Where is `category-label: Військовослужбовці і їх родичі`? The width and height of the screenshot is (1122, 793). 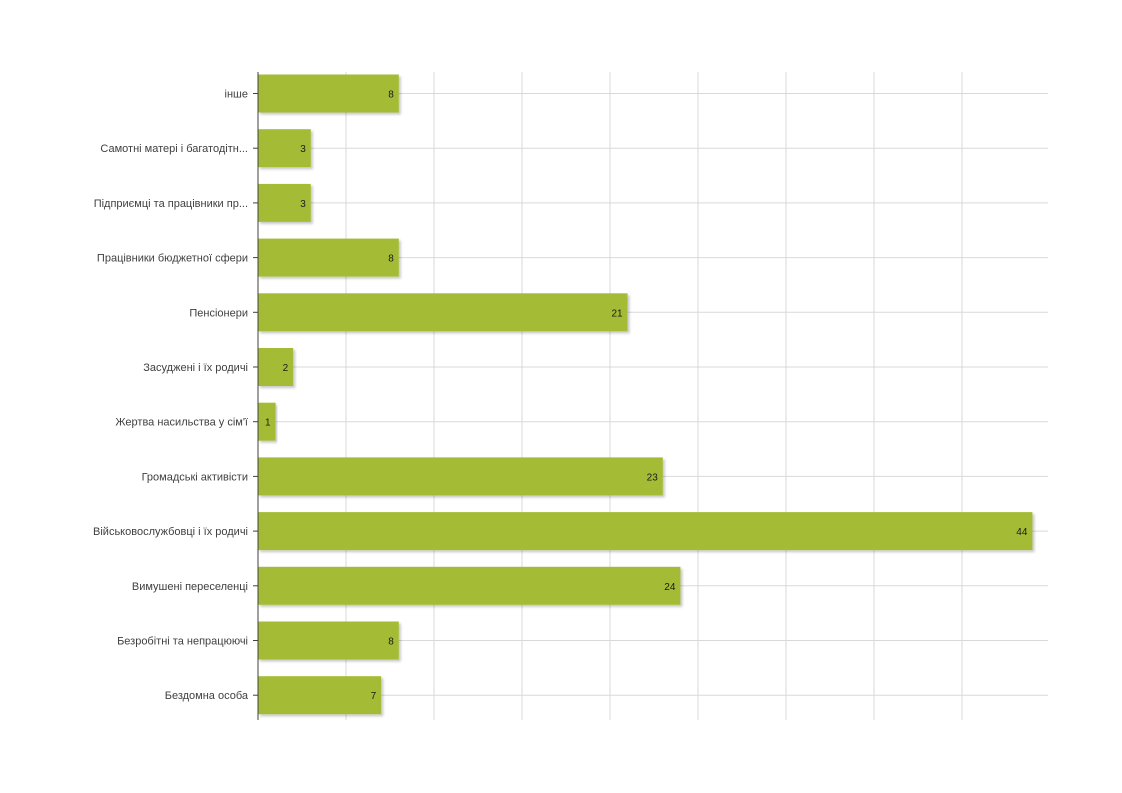 category-label: Військовослужбовці і їх родичі is located at coordinates (170, 532).